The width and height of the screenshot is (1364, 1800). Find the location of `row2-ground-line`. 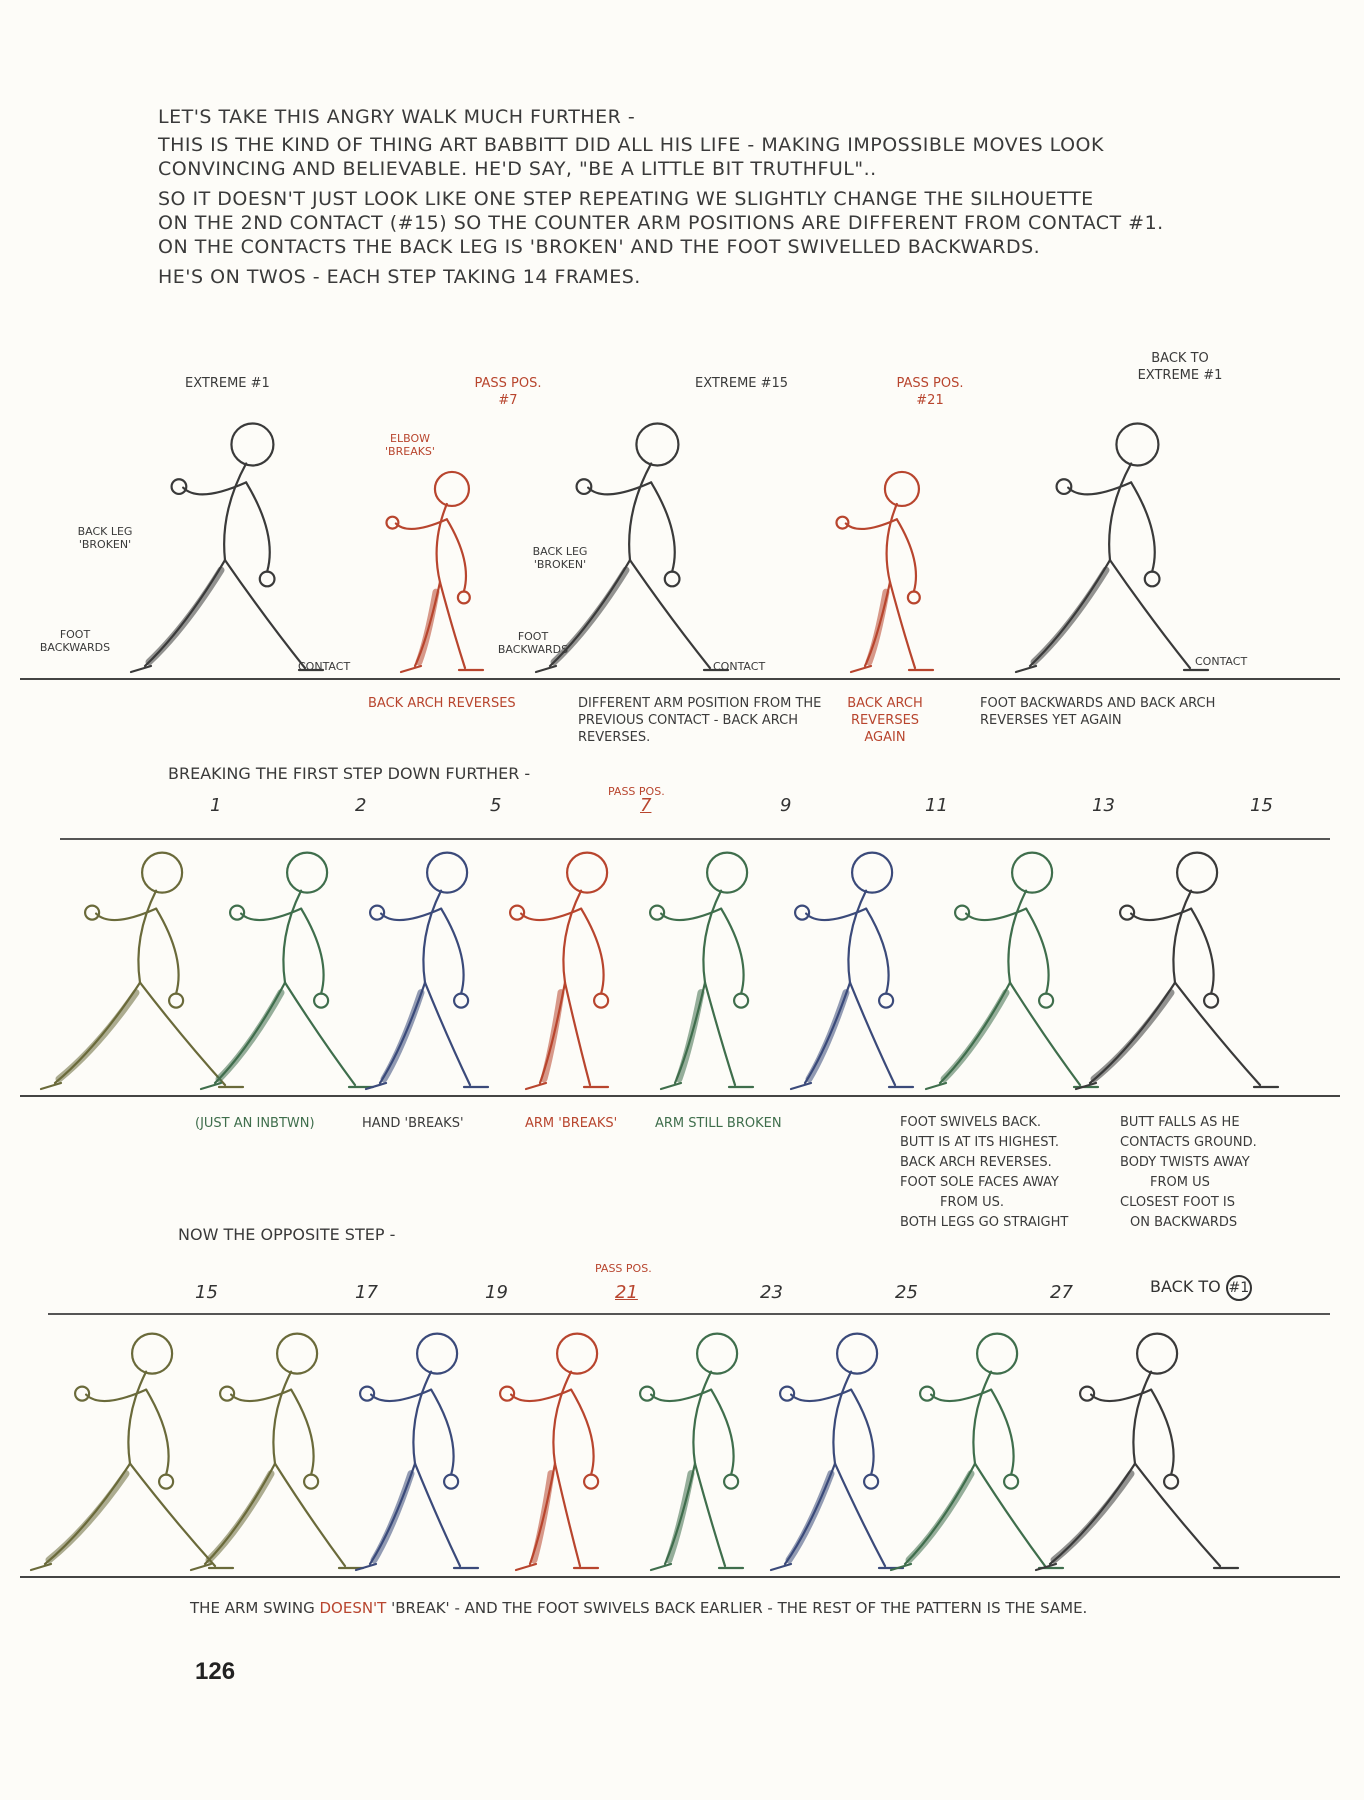

row2-ground-line is located at coordinates (680, 1096).